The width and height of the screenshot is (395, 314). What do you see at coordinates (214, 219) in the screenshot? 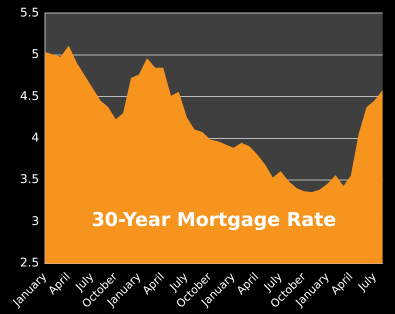
I see `text: 30-Year Mortgage Rate` at bounding box center [214, 219].